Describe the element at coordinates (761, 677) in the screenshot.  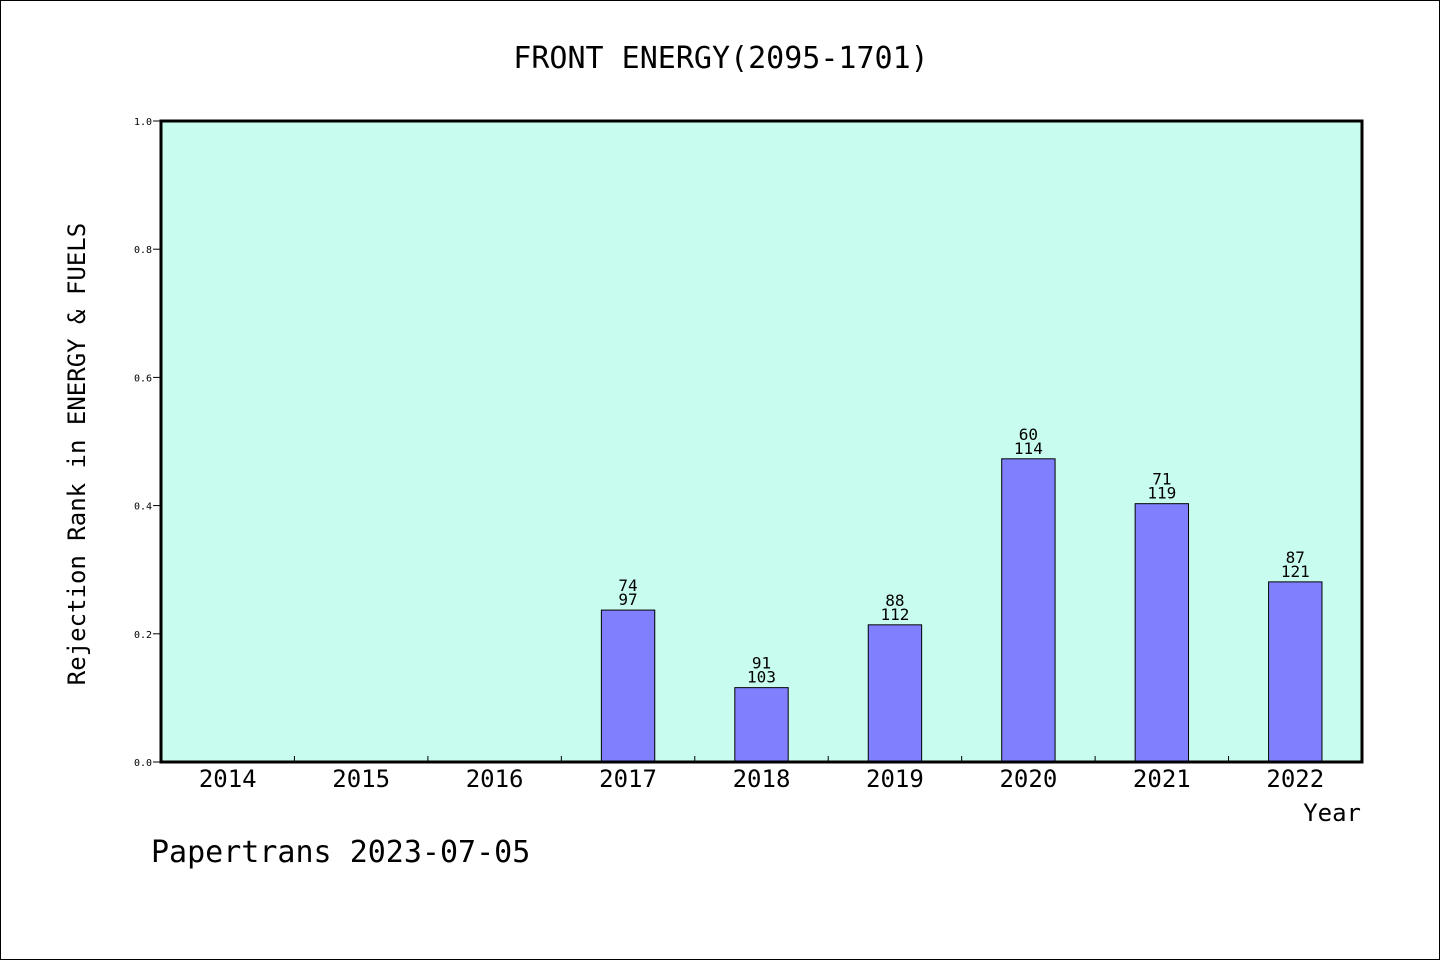
I see `bar-label-bottom-2018: 103` at that location.